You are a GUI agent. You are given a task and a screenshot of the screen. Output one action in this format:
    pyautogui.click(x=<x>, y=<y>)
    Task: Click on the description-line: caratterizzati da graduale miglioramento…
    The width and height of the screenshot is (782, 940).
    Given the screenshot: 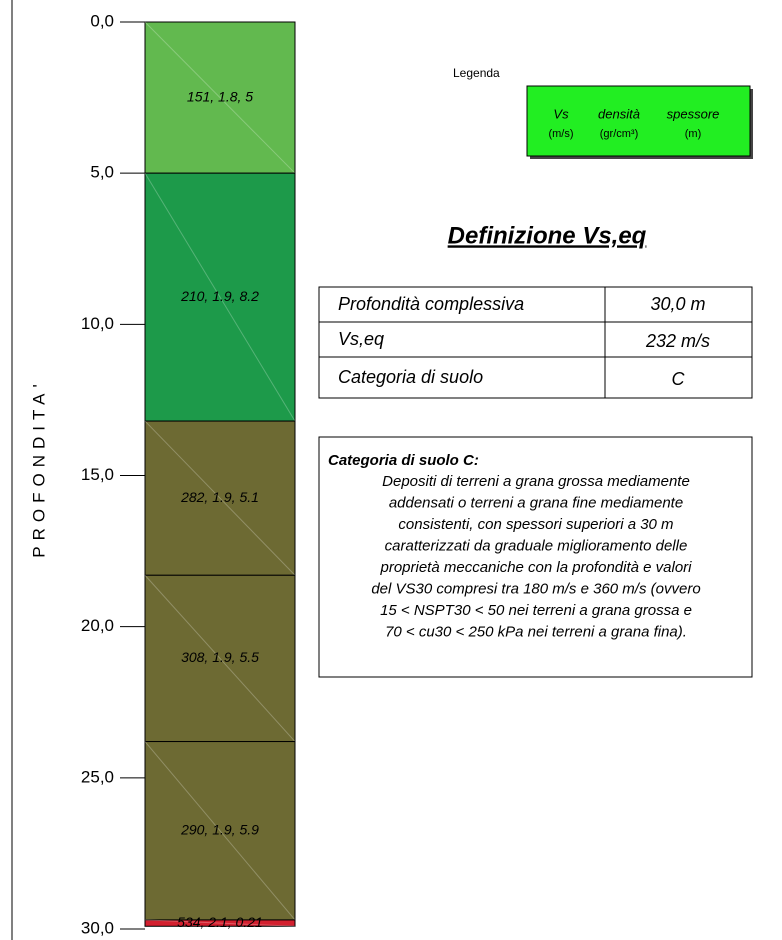 What is the action you would take?
    pyautogui.click(x=536, y=545)
    